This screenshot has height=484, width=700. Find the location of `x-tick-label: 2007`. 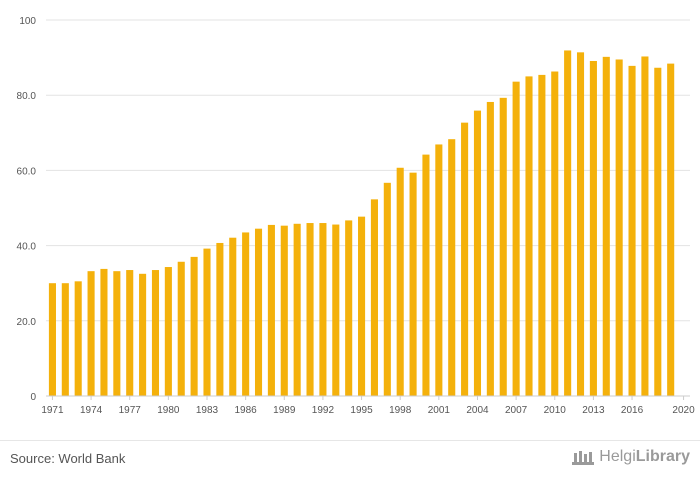

x-tick-label: 2007 is located at coordinates (516, 410).